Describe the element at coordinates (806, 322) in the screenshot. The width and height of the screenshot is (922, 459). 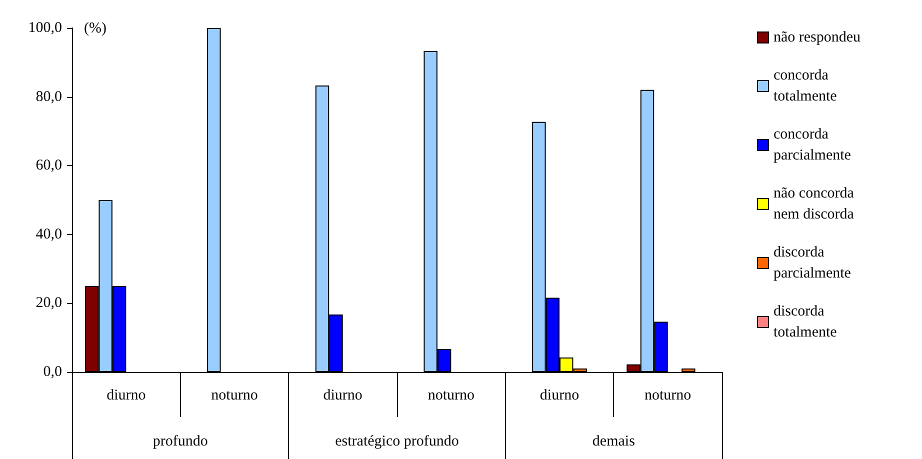
I see `legend-label: discorda totalmente` at that location.